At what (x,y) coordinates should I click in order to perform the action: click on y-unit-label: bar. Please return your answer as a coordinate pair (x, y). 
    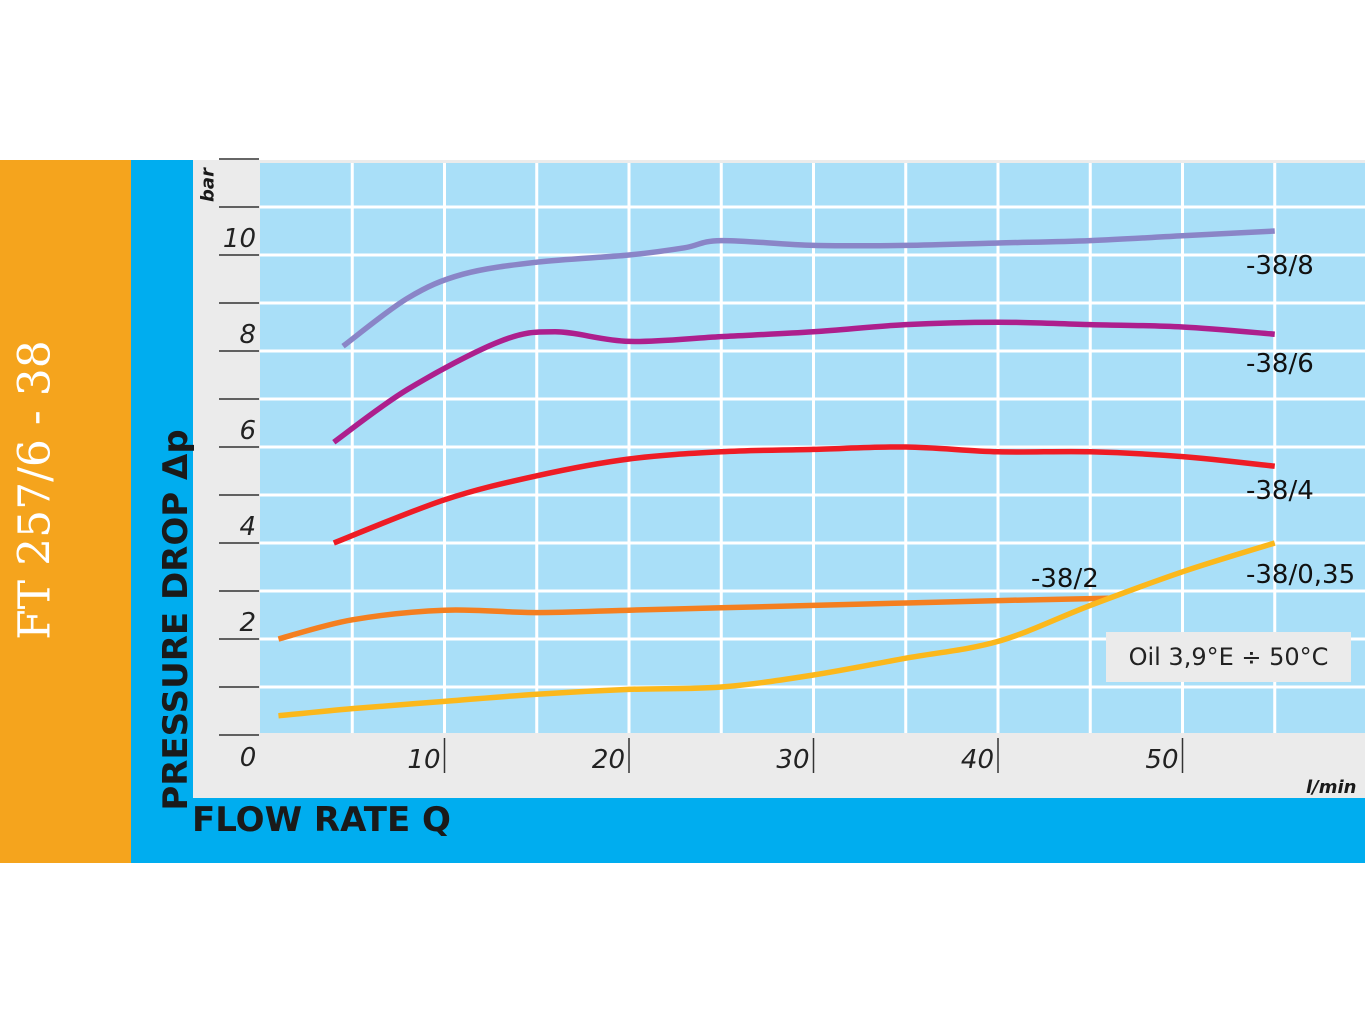
    Looking at the image, I should click on (208, 185).